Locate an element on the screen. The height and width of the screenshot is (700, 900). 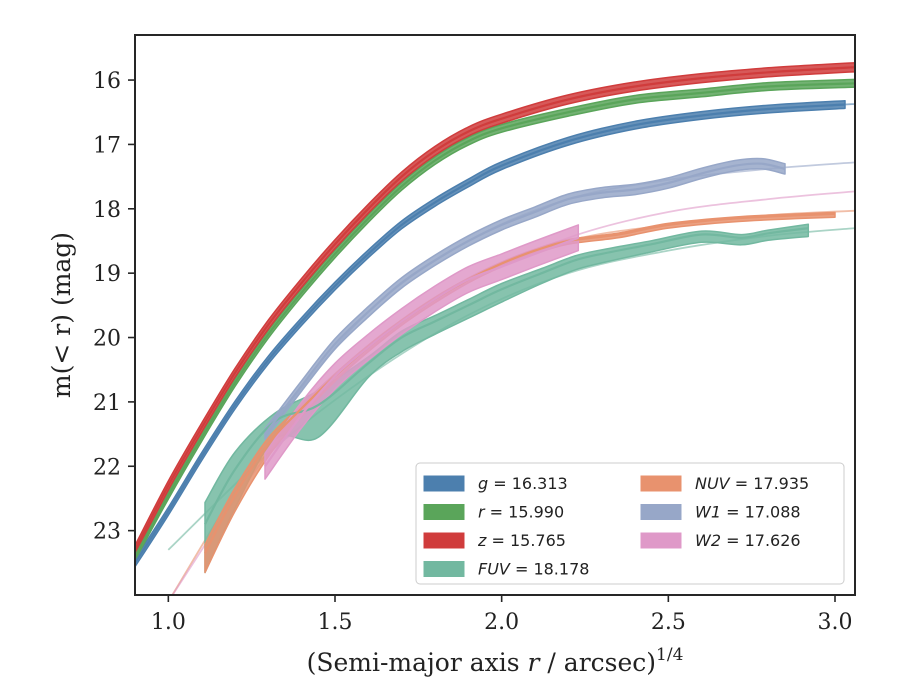
y-axis-title: m(< r) (mag) is located at coordinates (61, 315).